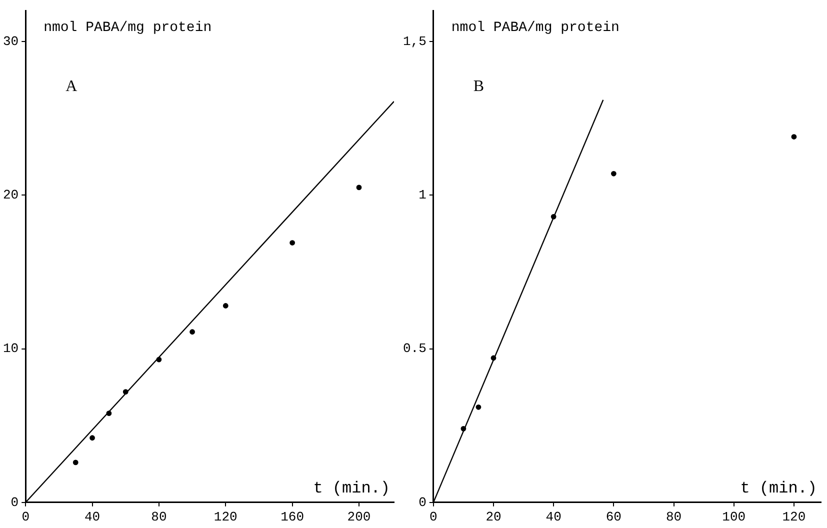 The height and width of the screenshot is (528, 827). Describe the element at coordinates (414, 348) in the screenshot. I see `y-tick-label: 0.5` at that location.